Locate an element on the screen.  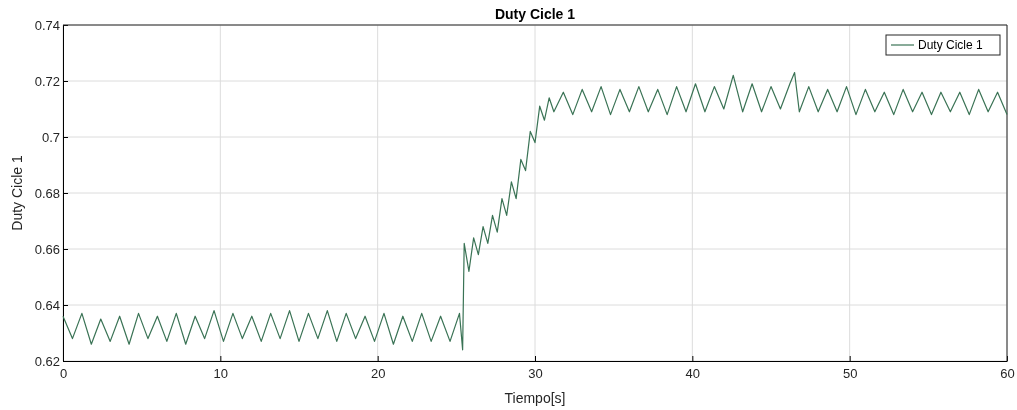
y-tick-label: 0.68 is located at coordinates (47, 193).